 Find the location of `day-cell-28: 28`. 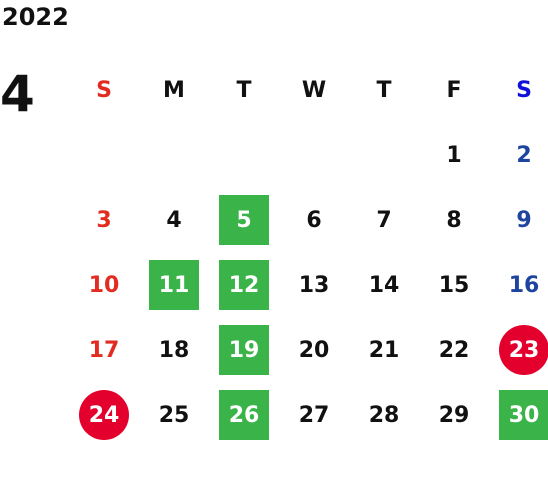

day-cell-28: 28 is located at coordinates (384, 415).